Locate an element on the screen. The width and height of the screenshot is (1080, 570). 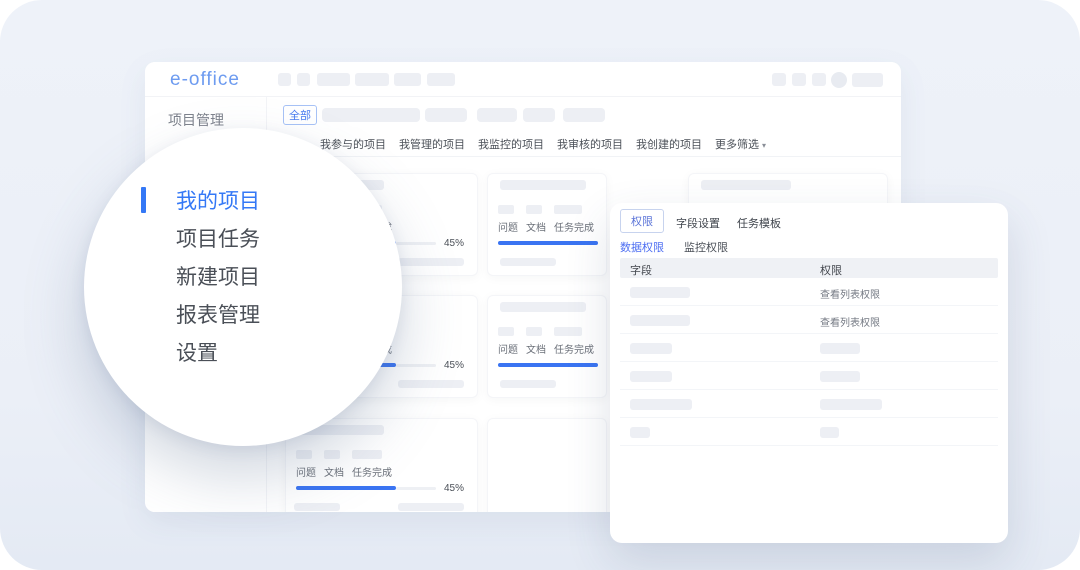
tab-my-created: 我创建的项目 is located at coordinates (669, 145).